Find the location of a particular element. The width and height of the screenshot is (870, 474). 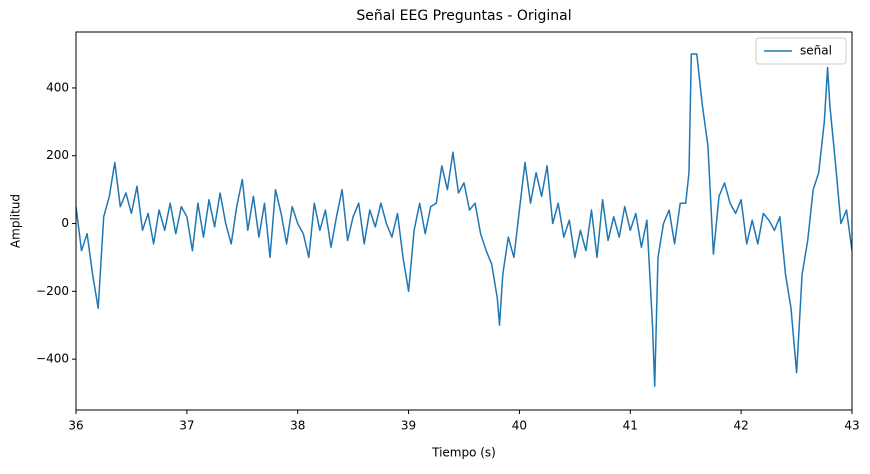

legend-label: señal is located at coordinates (816, 51).